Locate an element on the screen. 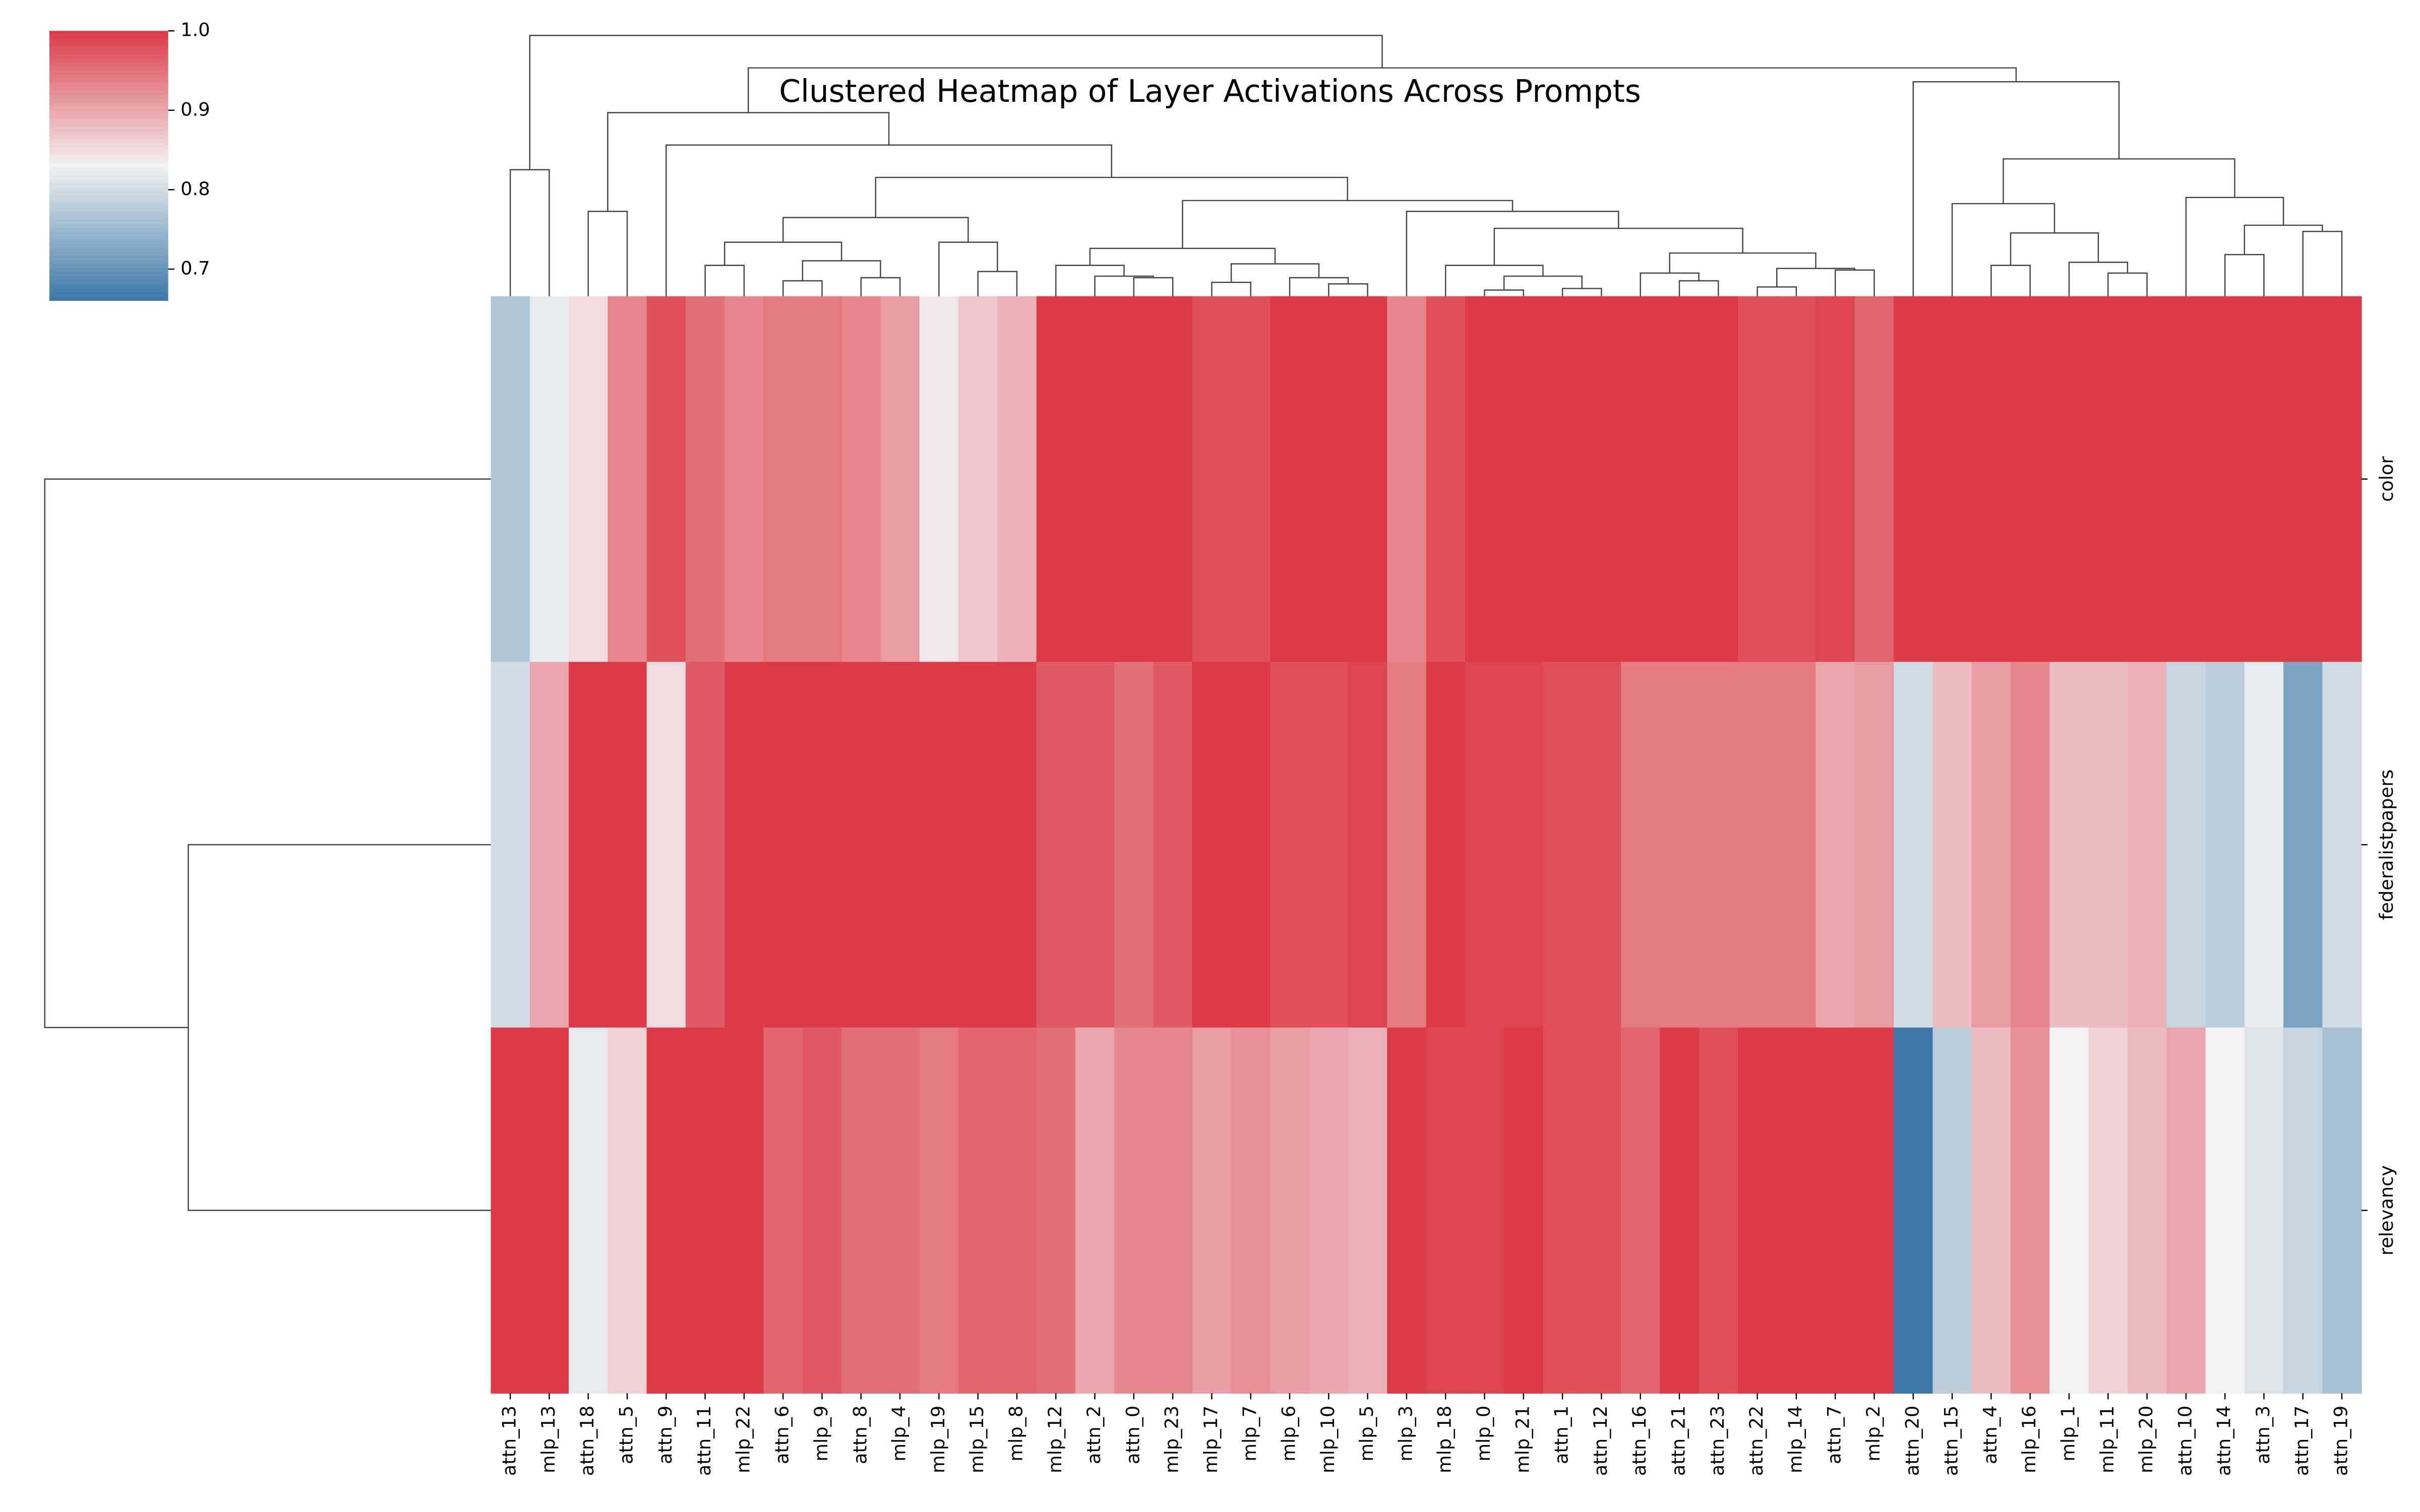 Image resolution: width=2420 pixels, height=1512 pixels. y-tick-label: federalistpapers is located at coordinates (2386, 845).